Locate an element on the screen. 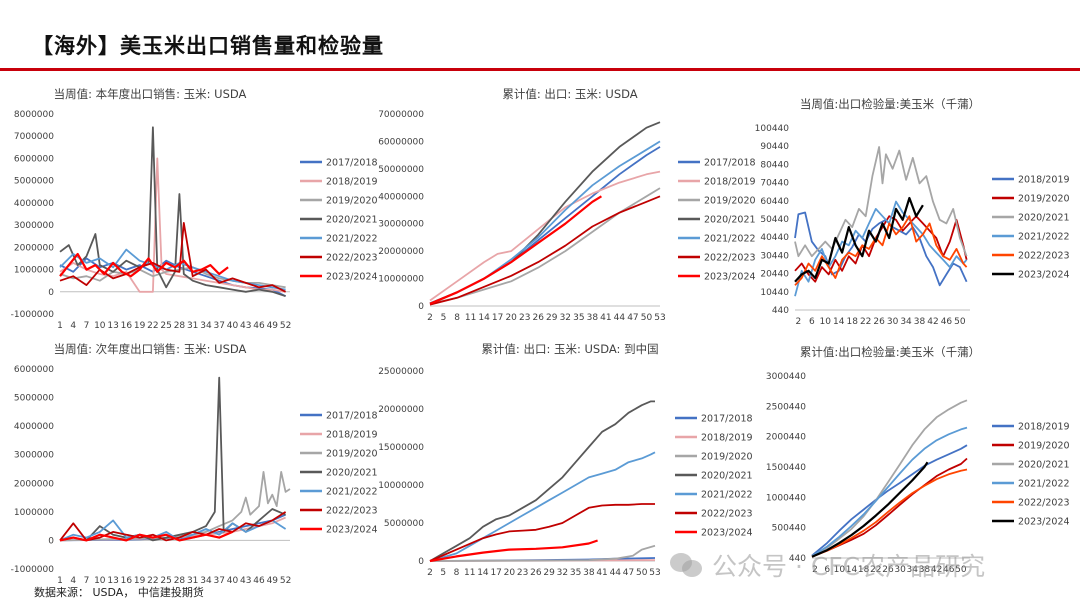  legend-item: 2022/2023 is located at coordinates (339, 511).